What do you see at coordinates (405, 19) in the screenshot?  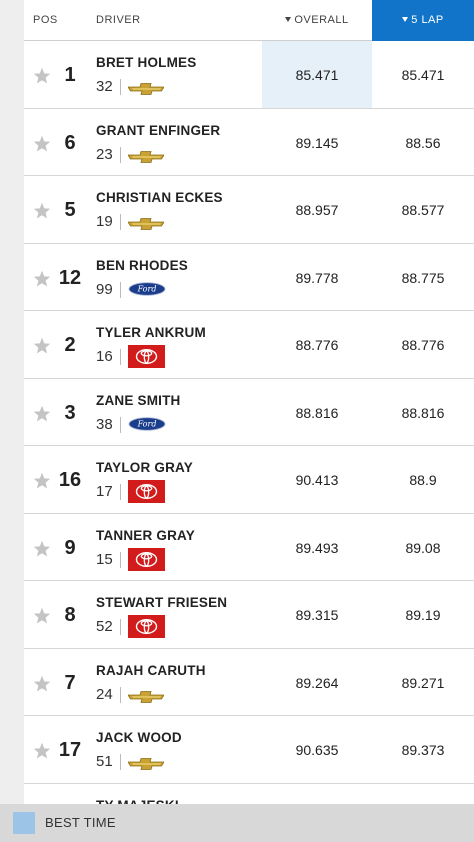 I see `sort-caret-icon` at bounding box center [405, 19].